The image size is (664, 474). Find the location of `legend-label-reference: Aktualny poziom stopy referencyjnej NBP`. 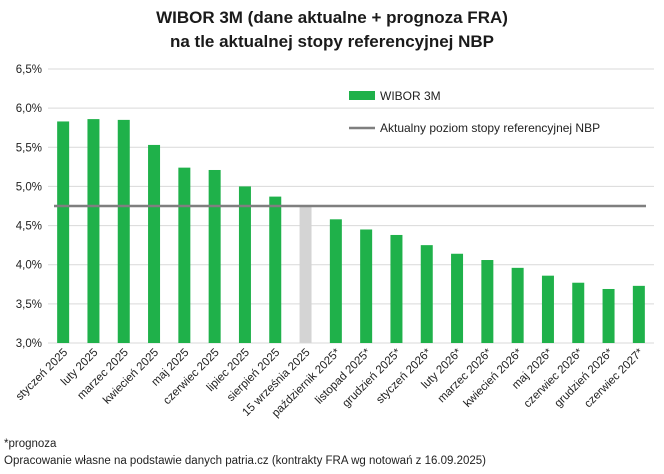

legend-label-reference: Aktualny poziom stopy referencyjnej NBP is located at coordinates (490, 128).